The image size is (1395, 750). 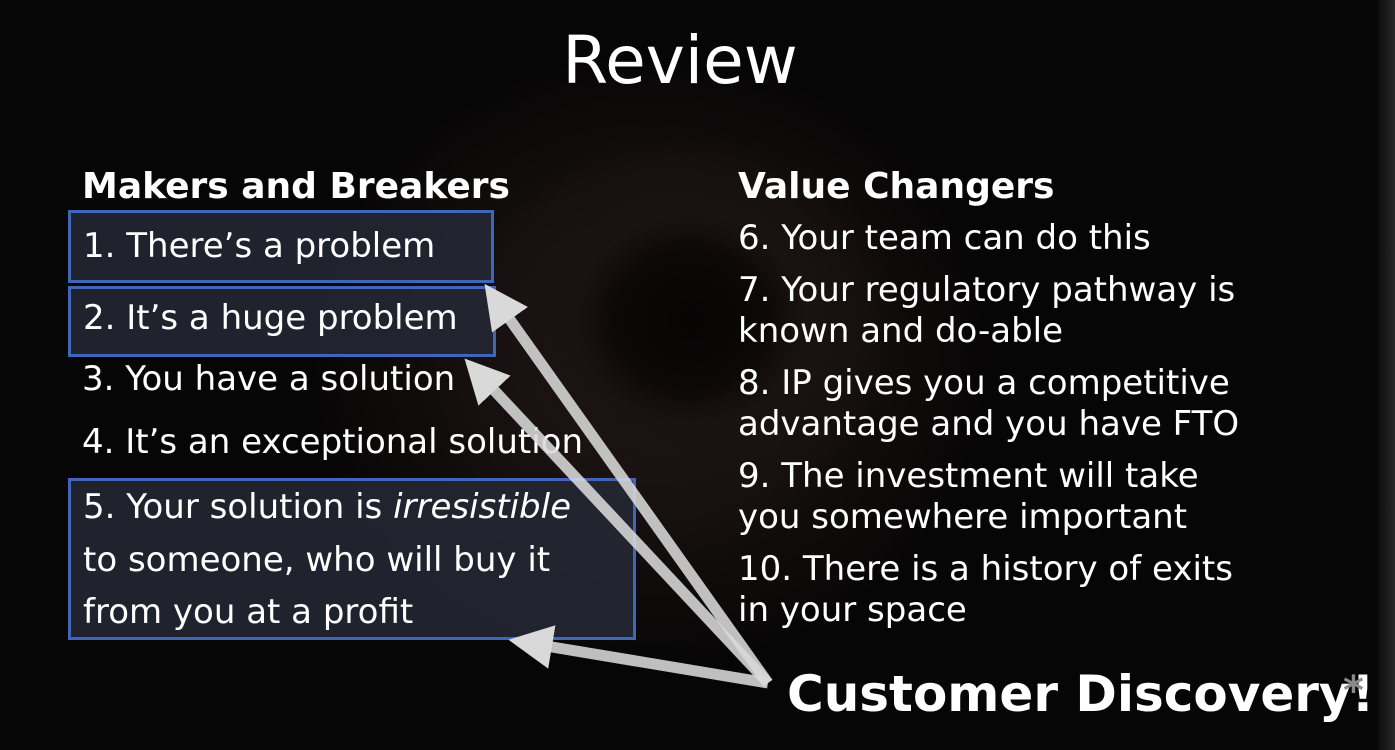 I want to click on item3-text: 3. You have a solution, so click(x=269, y=379).